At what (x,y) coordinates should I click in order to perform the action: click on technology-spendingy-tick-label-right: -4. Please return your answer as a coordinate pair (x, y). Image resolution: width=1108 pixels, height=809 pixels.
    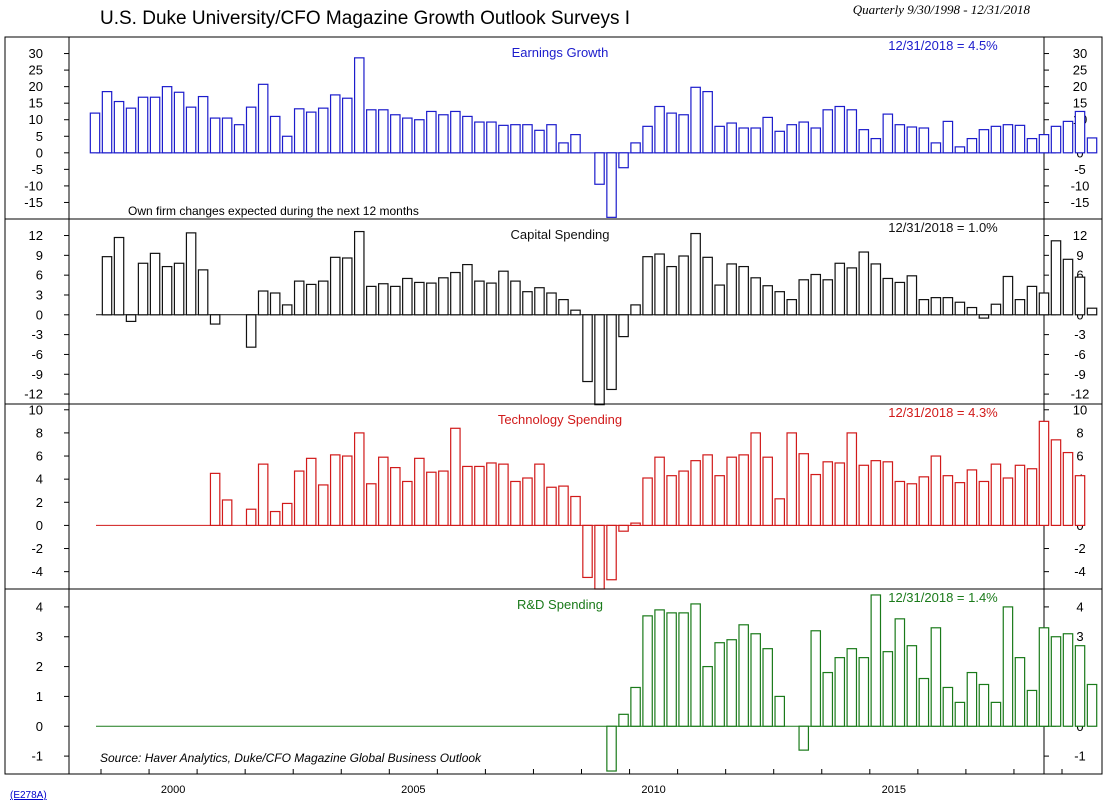
    Looking at the image, I should click on (1080, 571).